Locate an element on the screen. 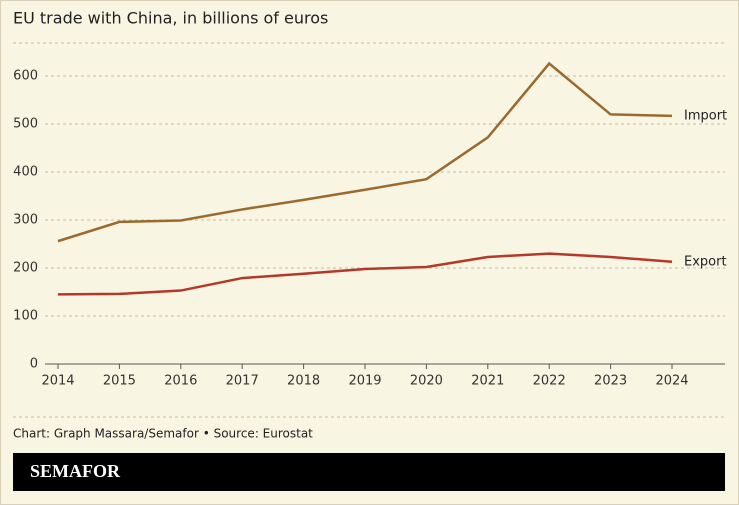 This screenshot has width=739, height=505. y-tick-label: 200 is located at coordinates (25, 268).